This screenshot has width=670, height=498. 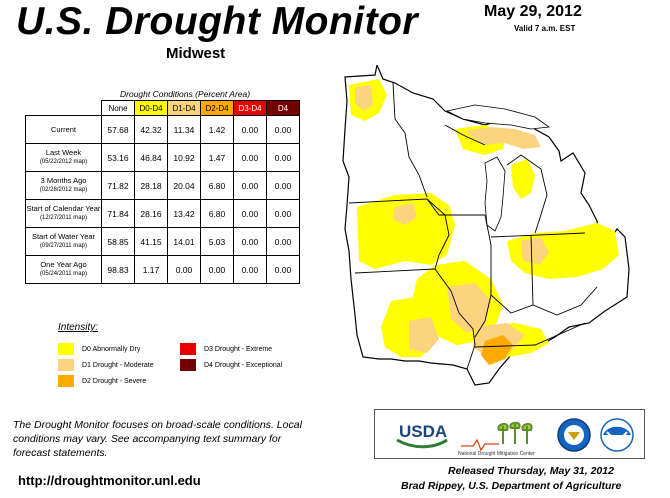 What do you see at coordinates (495, 194) in the screenshot?
I see `lake-michigan` at bounding box center [495, 194].